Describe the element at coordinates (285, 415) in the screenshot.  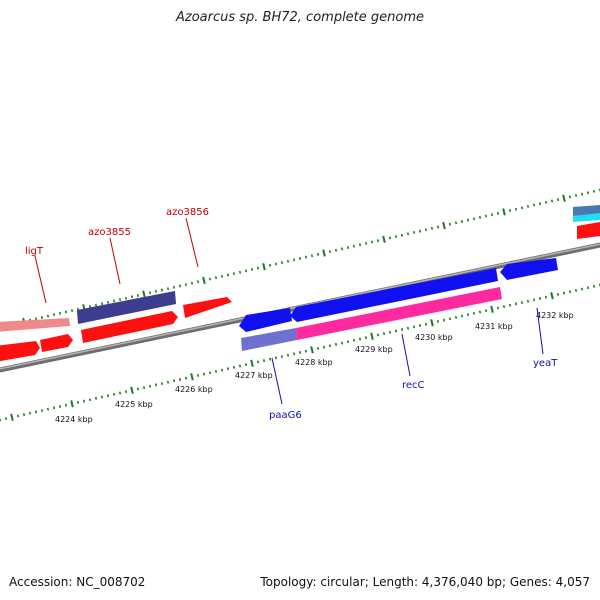
I see `label-paaG6: paaG6` at that location.